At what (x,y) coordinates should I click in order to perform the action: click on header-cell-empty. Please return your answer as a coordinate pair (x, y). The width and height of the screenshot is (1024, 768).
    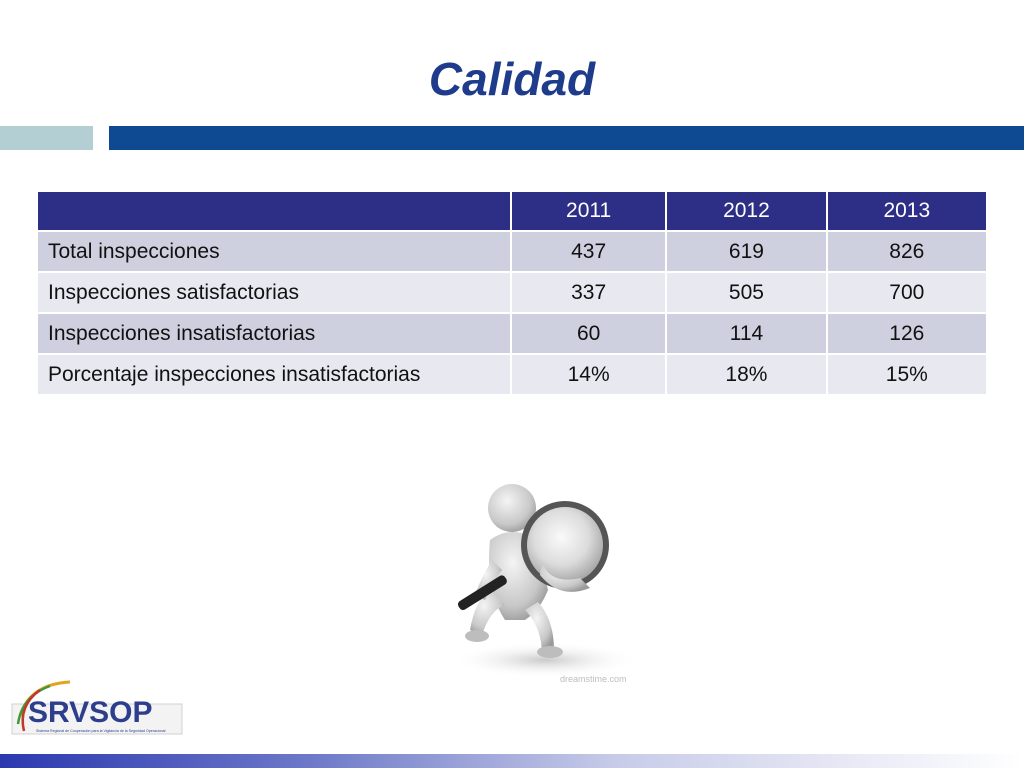
    Looking at the image, I should click on (274, 211).